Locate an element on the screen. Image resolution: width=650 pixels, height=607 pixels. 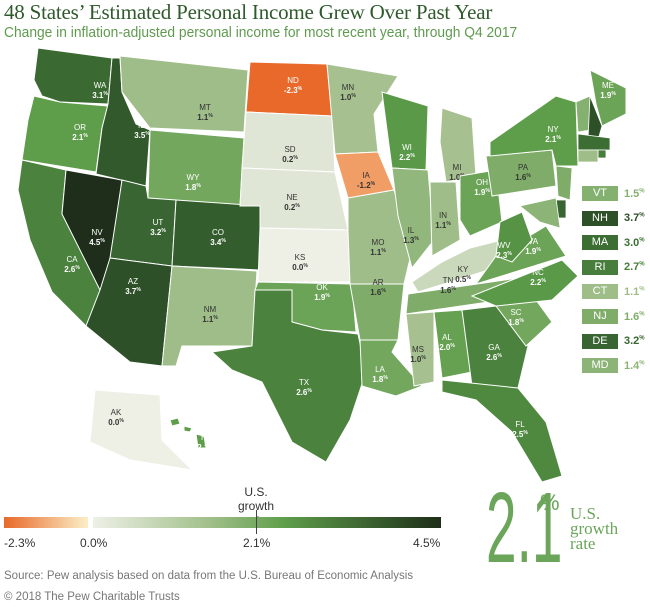
state-il: IL1.3% is located at coordinates (413, 218).